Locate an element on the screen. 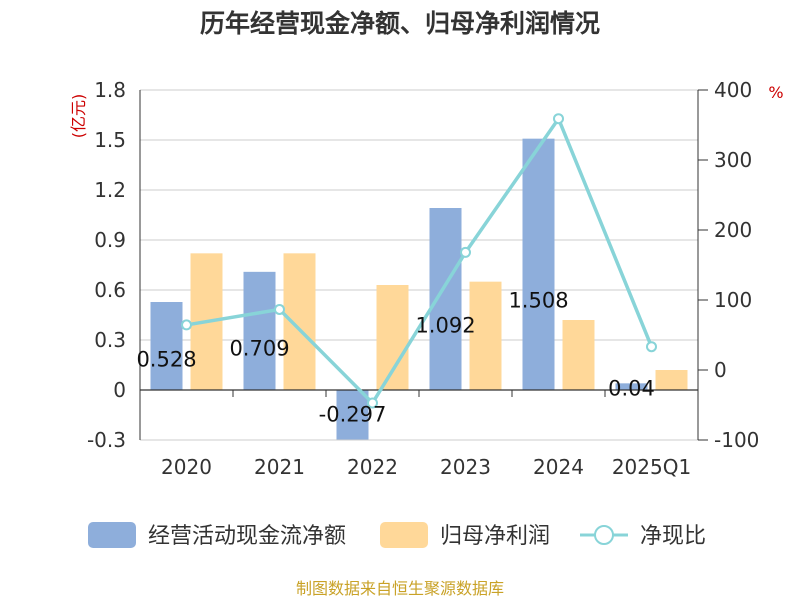 Image resolution: width=800 pixels, height=600 pixels. y-left-tick-label: 0.3 is located at coordinates (110, 340).